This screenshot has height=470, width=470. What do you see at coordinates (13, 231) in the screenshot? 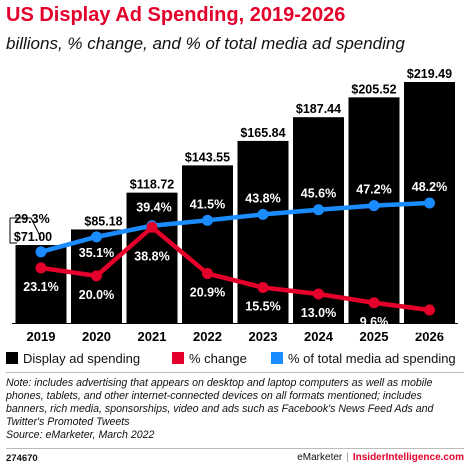
I see `callout-line-2019-bar` at bounding box center [13, 231].